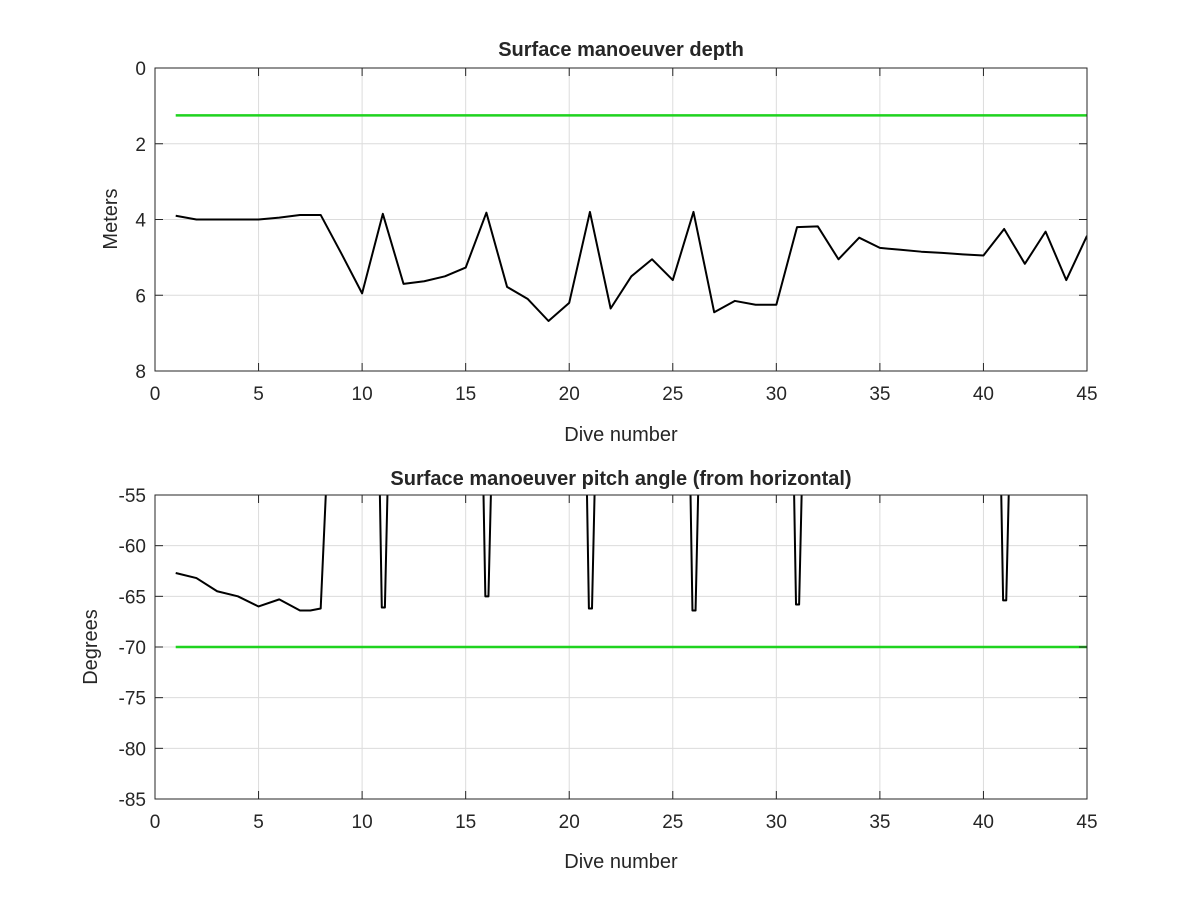 Image resolution: width=1200 pixels, height=905 pixels. Describe the element at coordinates (362, 822) in the screenshot. I see `pitch-chart-xtick-label: 10` at that location.